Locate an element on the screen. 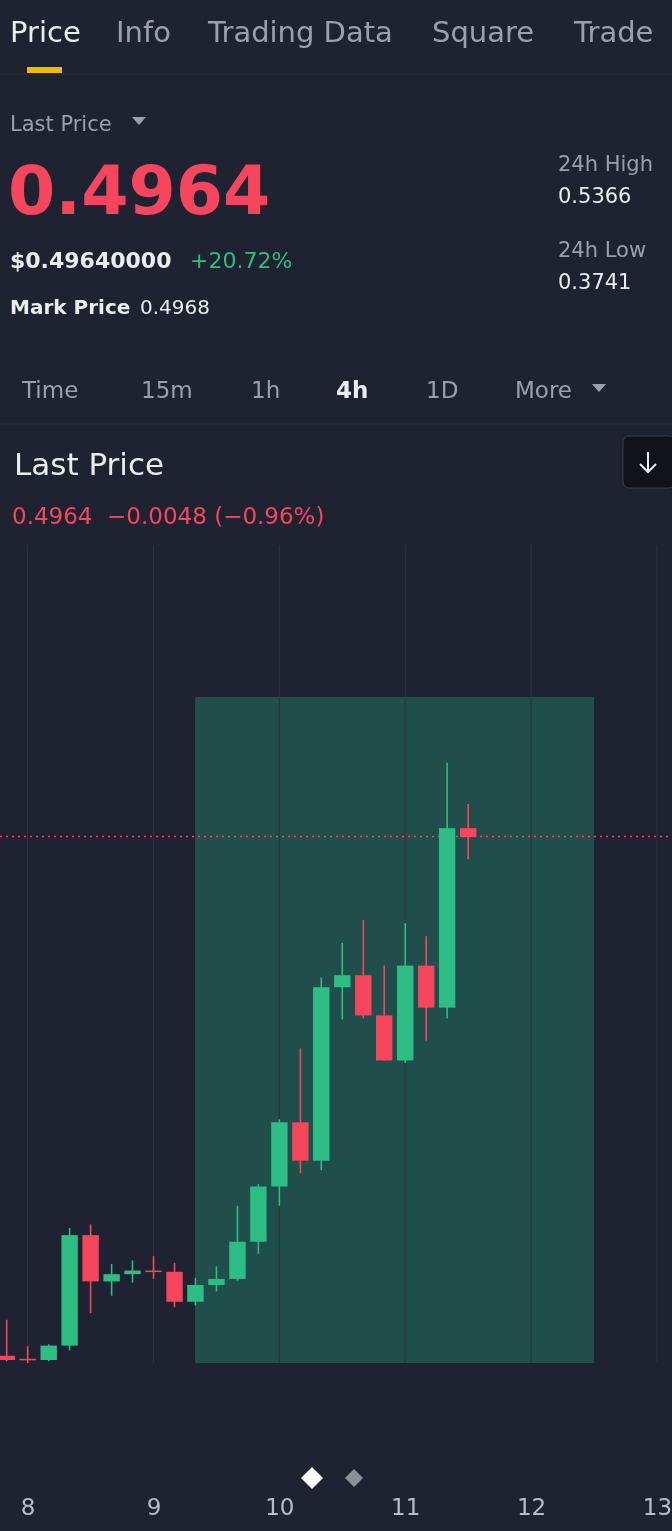 The height and width of the screenshot is (1531, 672). x-tick-label: 10 is located at coordinates (280, 1507).